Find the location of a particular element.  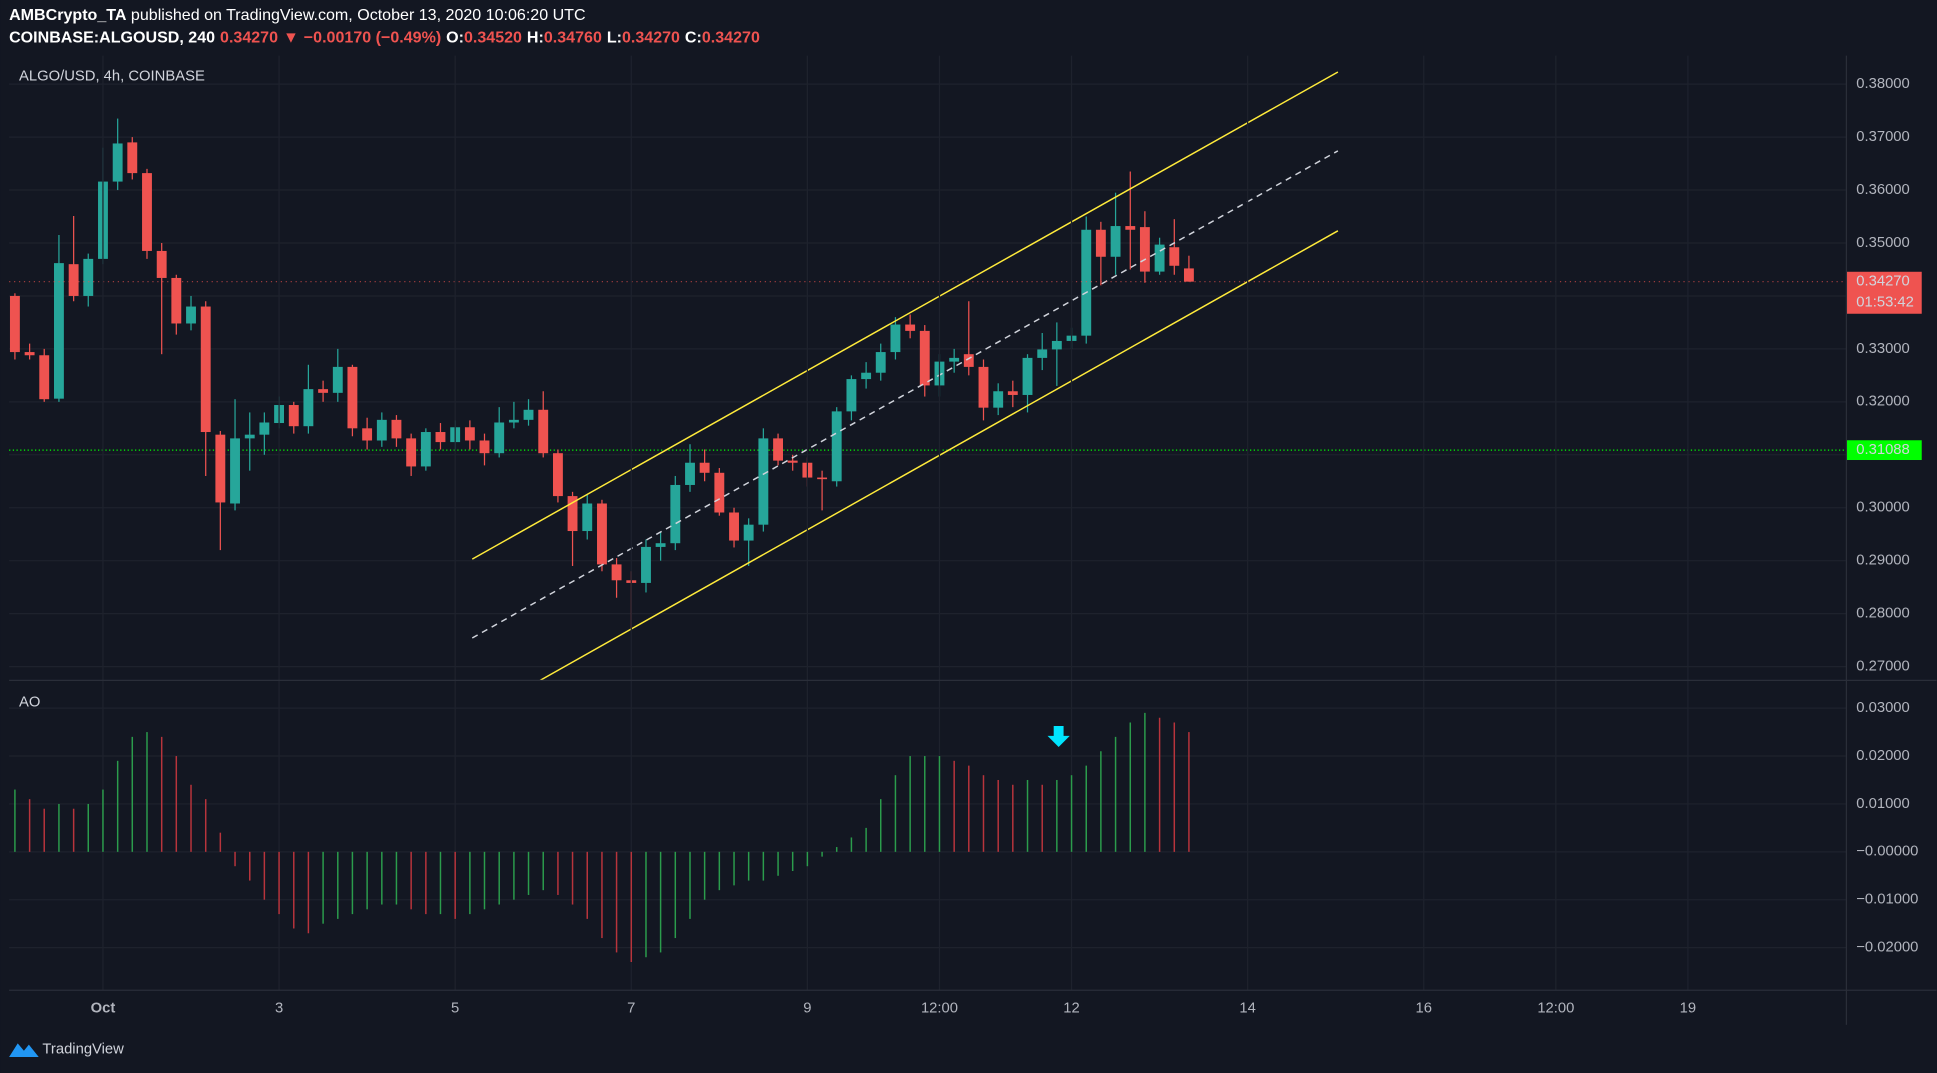

x-tick-label: 9 is located at coordinates (807, 1009).